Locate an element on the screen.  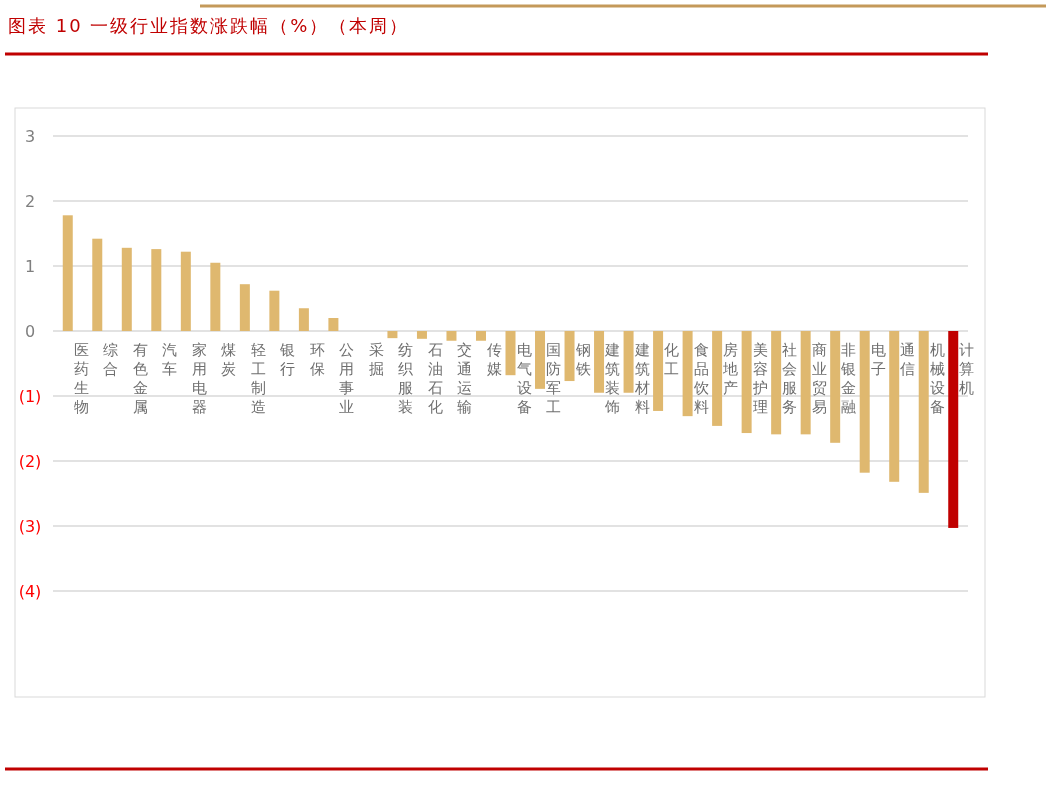
x-tick-label: 家用电器 is located at coordinates (199, 378).